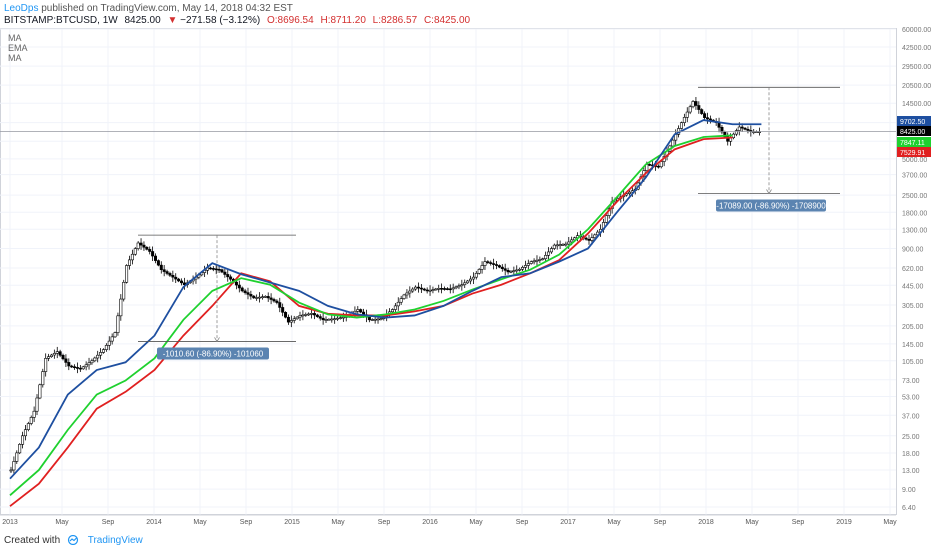  I want to click on tradingview-link: TradingView, so click(115, 540).